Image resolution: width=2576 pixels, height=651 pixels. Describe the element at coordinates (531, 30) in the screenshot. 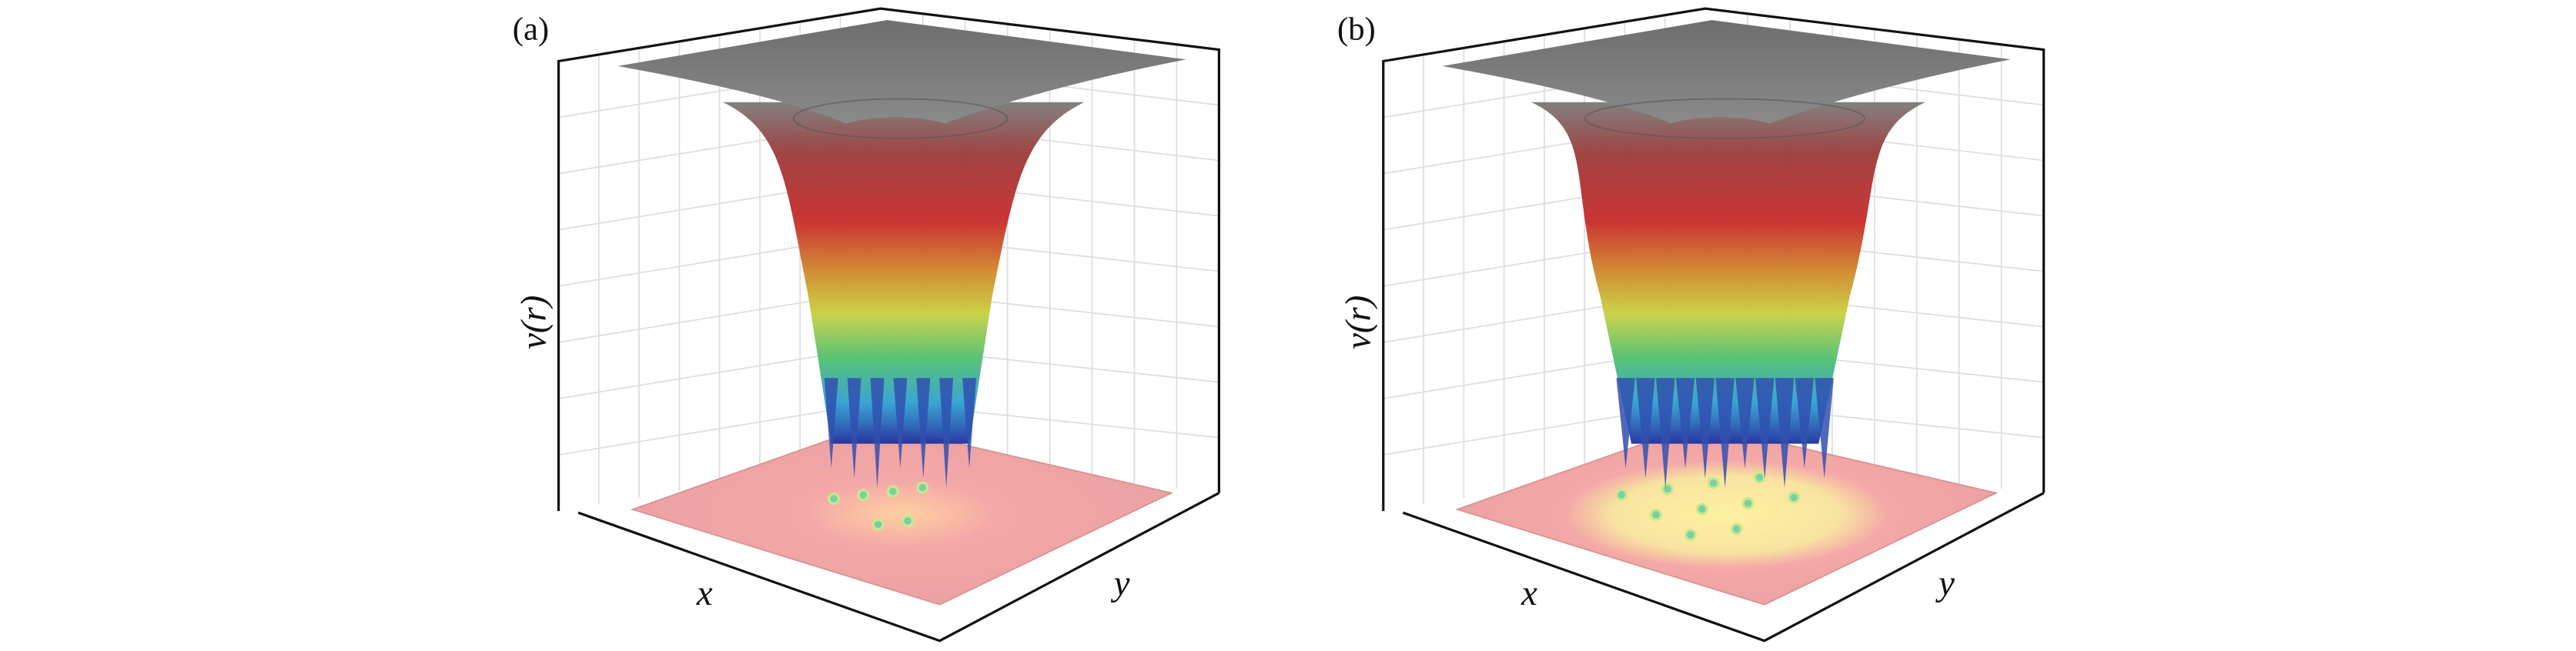

I see `panel-label: (a)` at that location.